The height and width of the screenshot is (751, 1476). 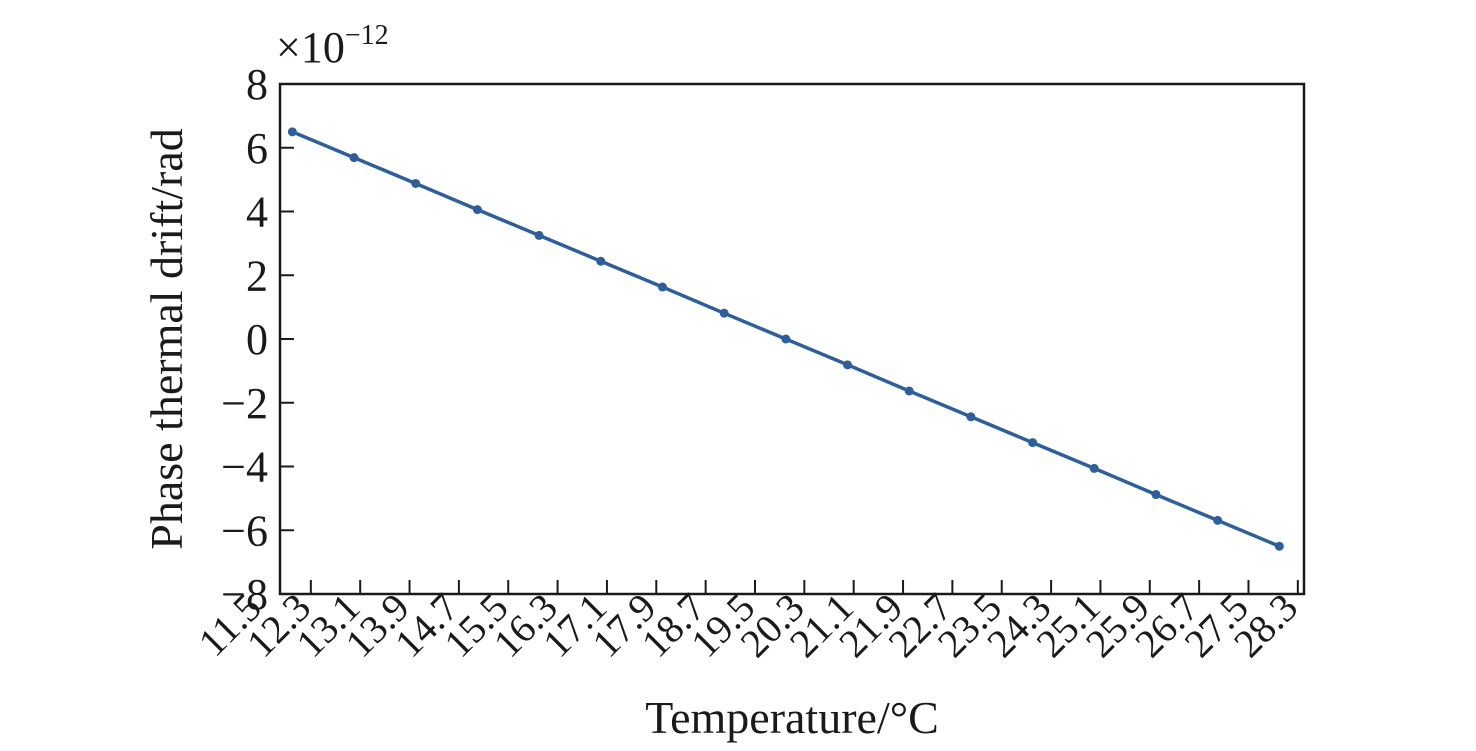 I want to click on y-tick-label: 4, so click(x=257, y=212).